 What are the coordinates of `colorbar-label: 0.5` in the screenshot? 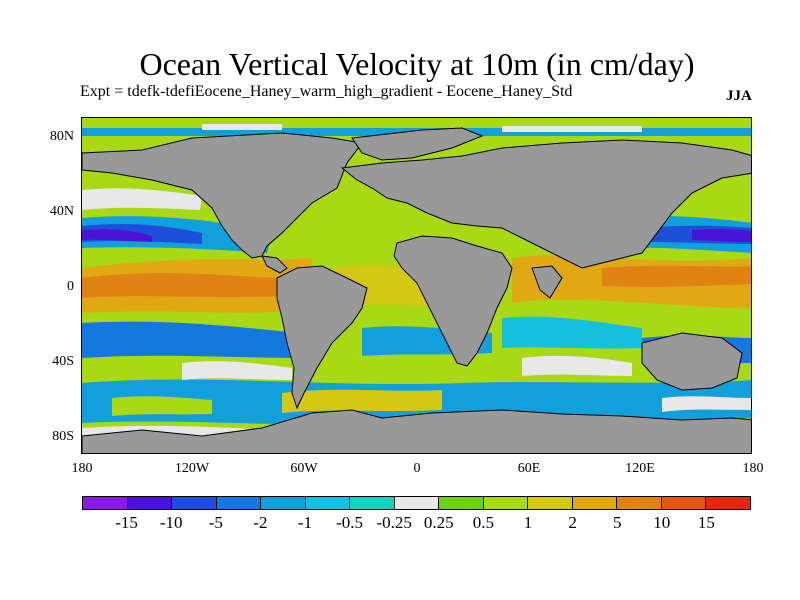 It's located at (483, 522).